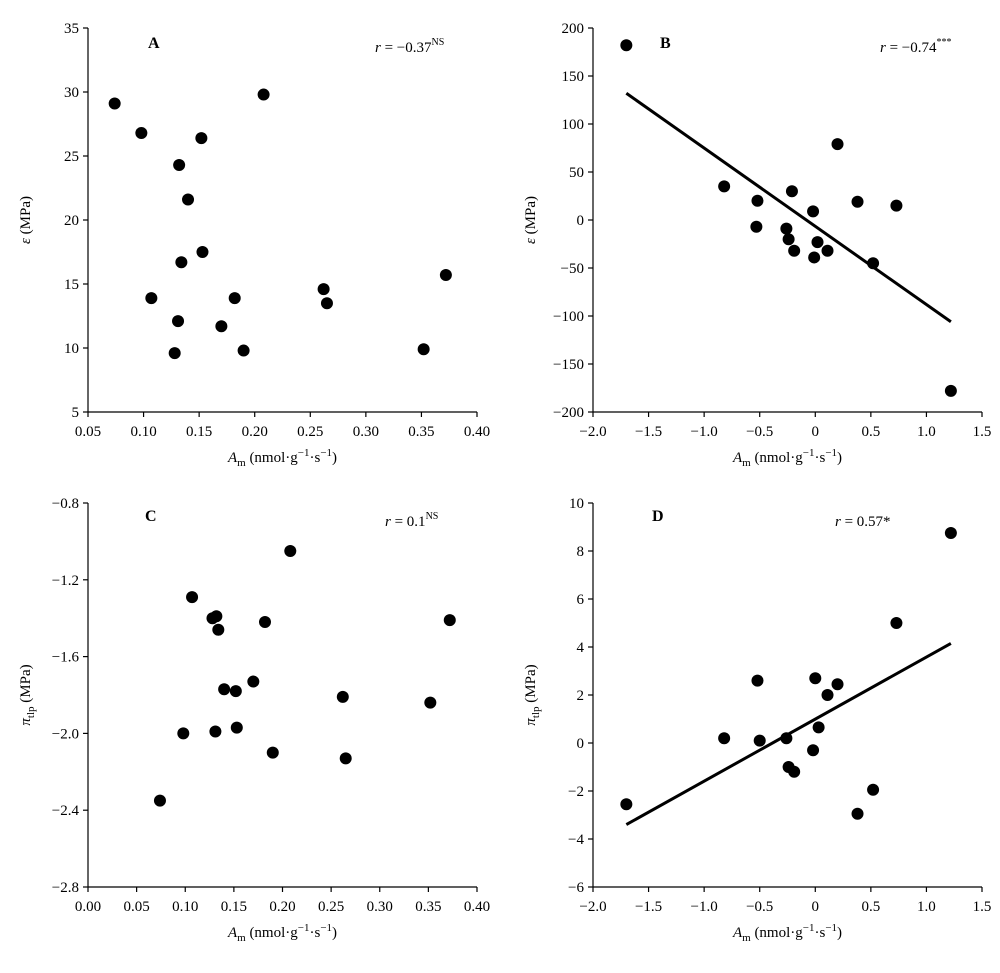  I want to click on y-axis-label: ε (MPa), so click(531, 220).